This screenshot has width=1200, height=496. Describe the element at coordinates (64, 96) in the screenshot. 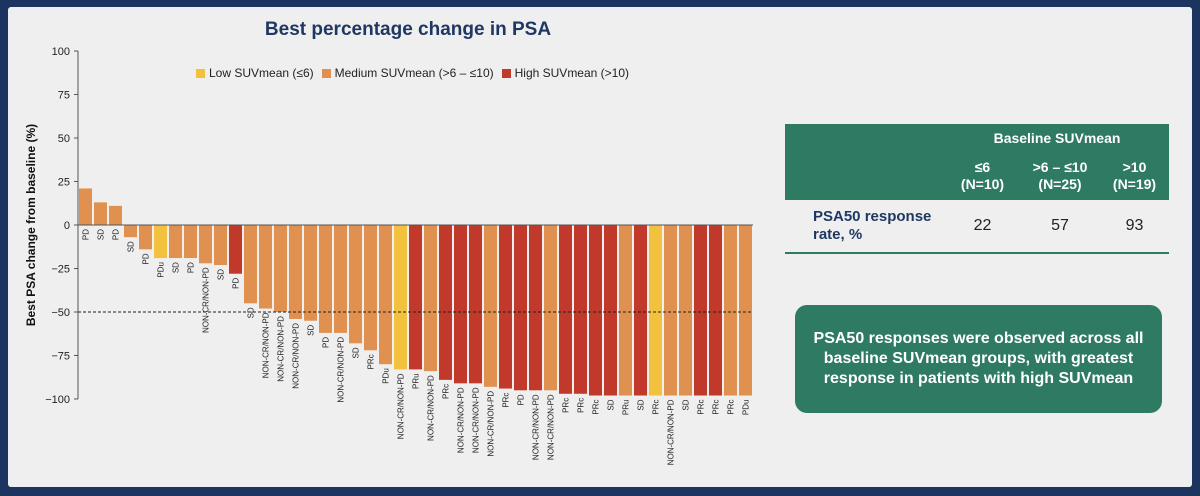

I see `y-tick-label: 75` at that location.